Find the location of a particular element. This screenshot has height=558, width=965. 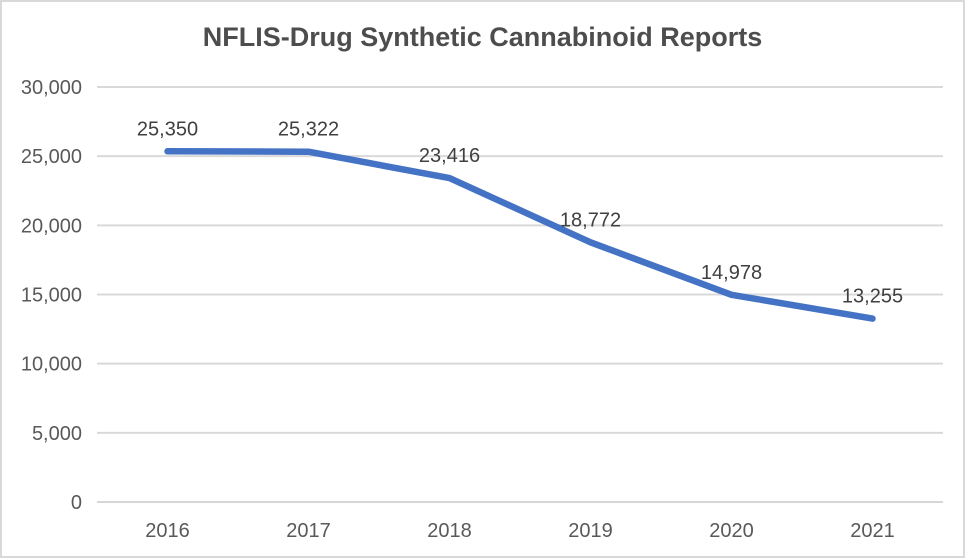

y-tick-label: 20,000 is located at coordinates (51, 226).